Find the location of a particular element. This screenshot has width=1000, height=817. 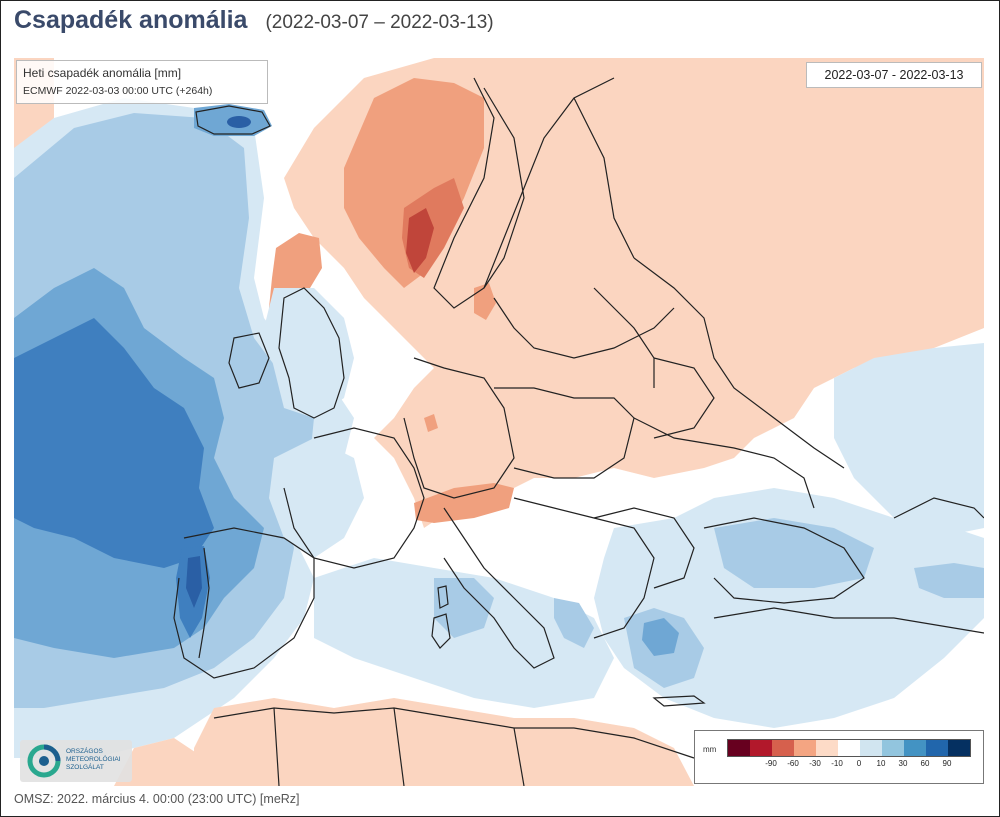

coastline-crete is located at coordinates (679, 701).